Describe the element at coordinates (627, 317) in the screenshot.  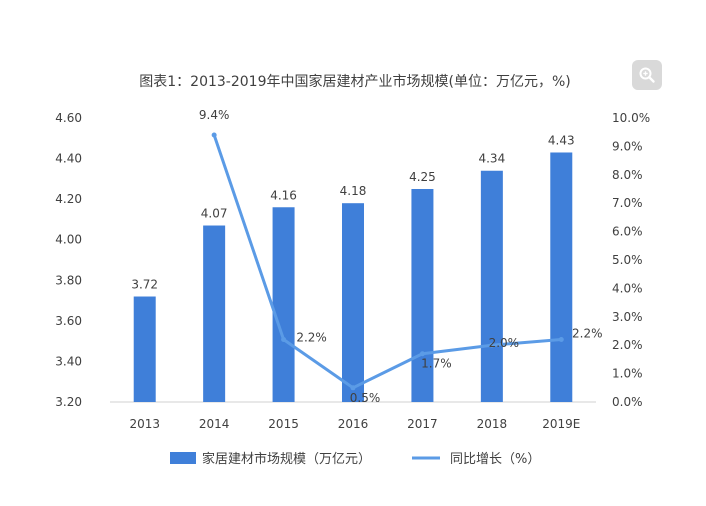
I see `y-right-tick-label: 3.0%` at that location.